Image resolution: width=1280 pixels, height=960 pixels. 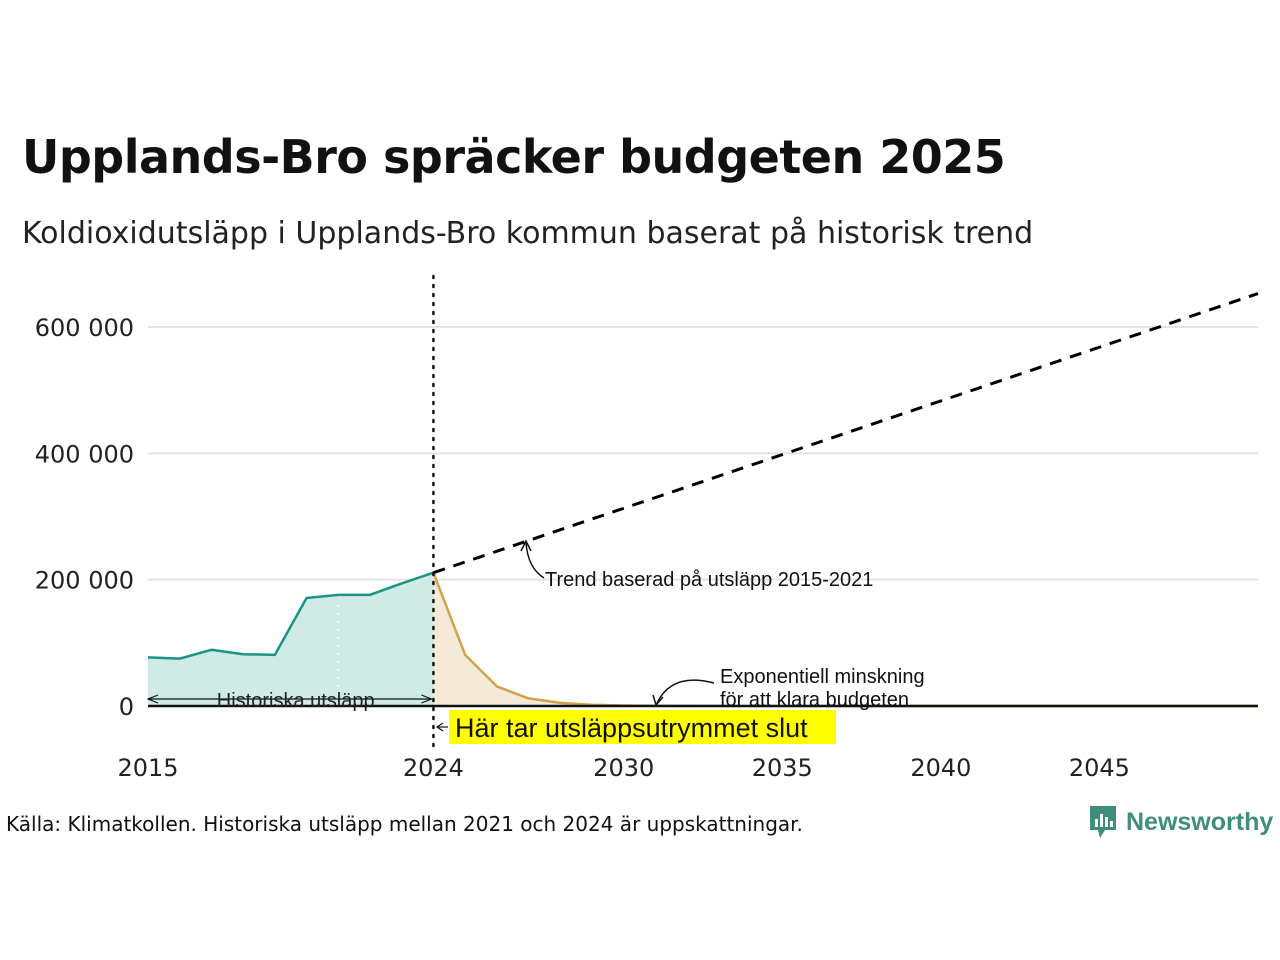 What do you see at coordinates (526, 545) in the screenshot?
I see `trend-arrow-head` at bounding box center [526, 545].